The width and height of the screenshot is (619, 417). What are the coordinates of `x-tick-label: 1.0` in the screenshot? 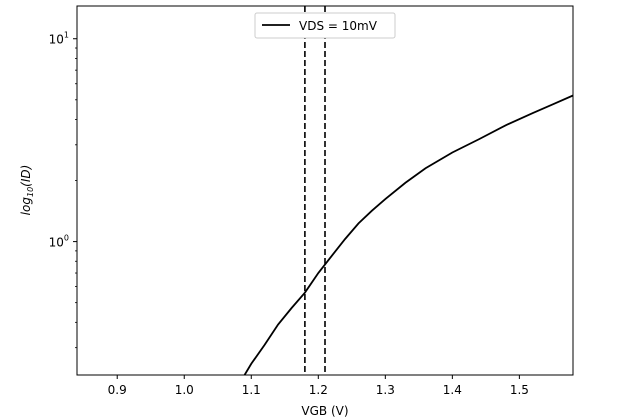 It's located at (184, 390).